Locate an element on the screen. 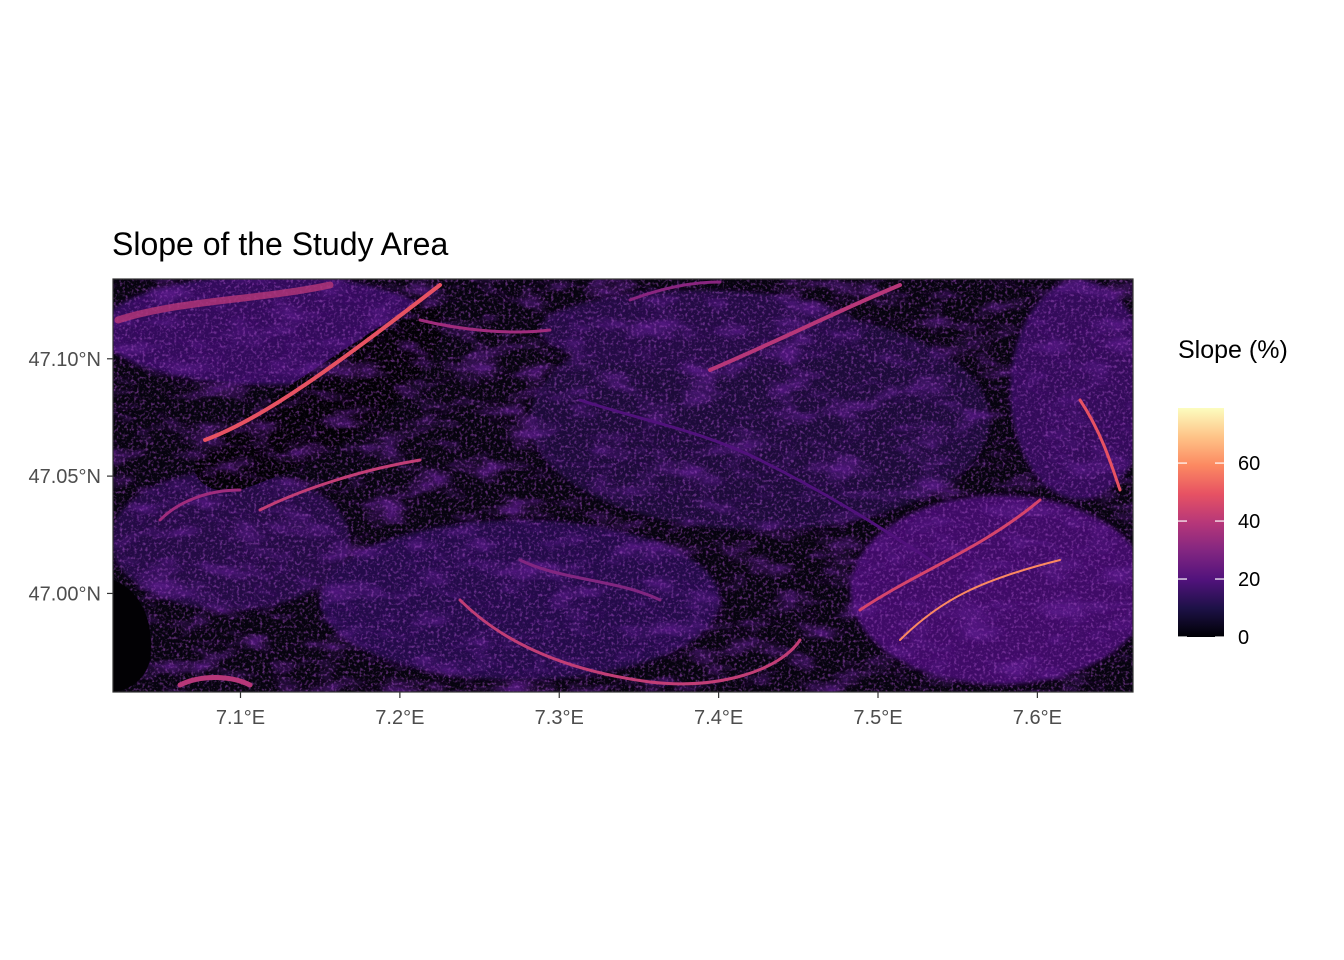 The height and width of the screenshot is (960, 1344). legend-title: Slope (%) is located at coordinates (1233, 350).